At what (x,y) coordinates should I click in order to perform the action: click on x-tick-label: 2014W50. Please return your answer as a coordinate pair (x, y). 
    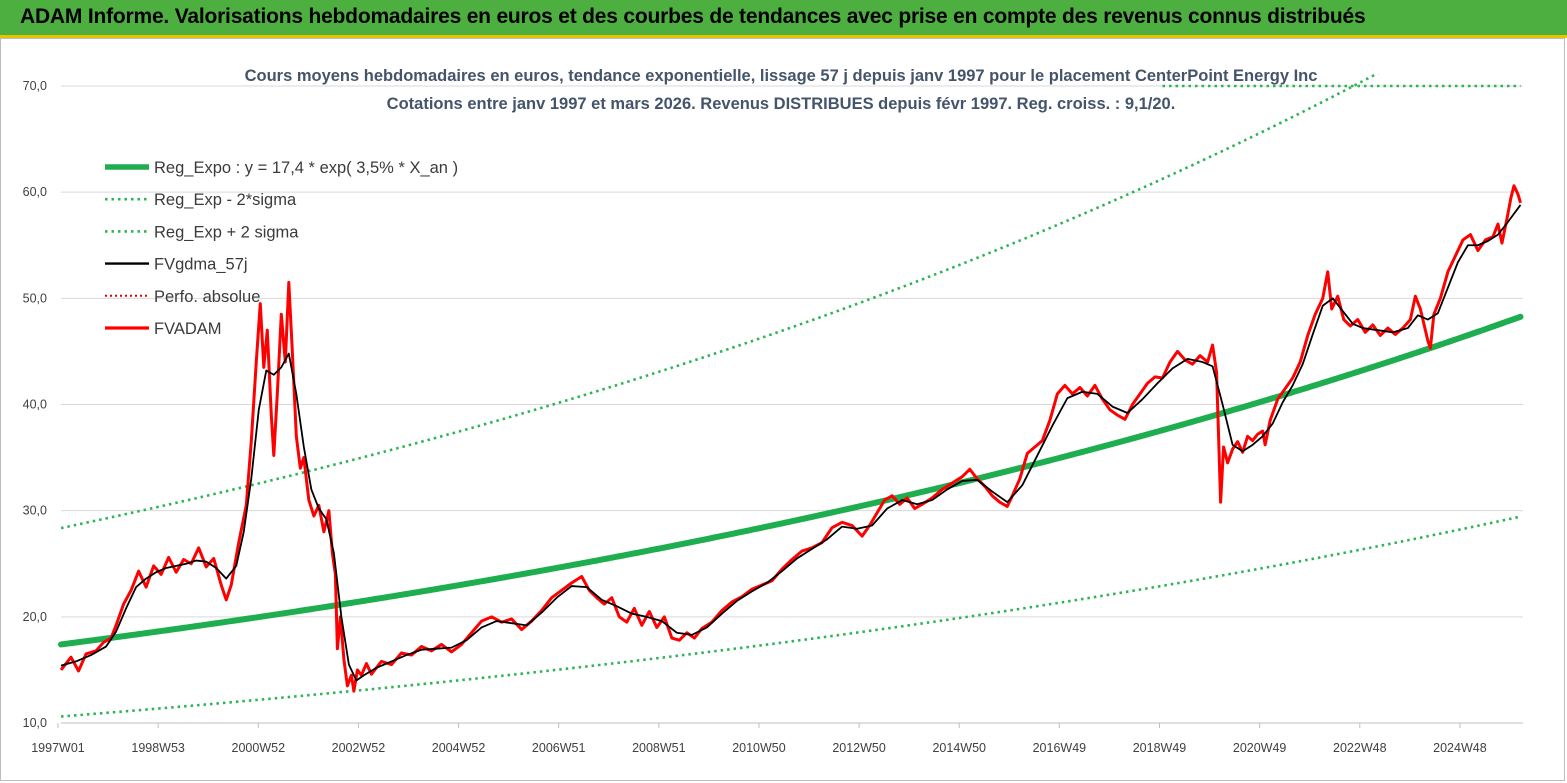
    Looking at the image, I should click on (959, 748).